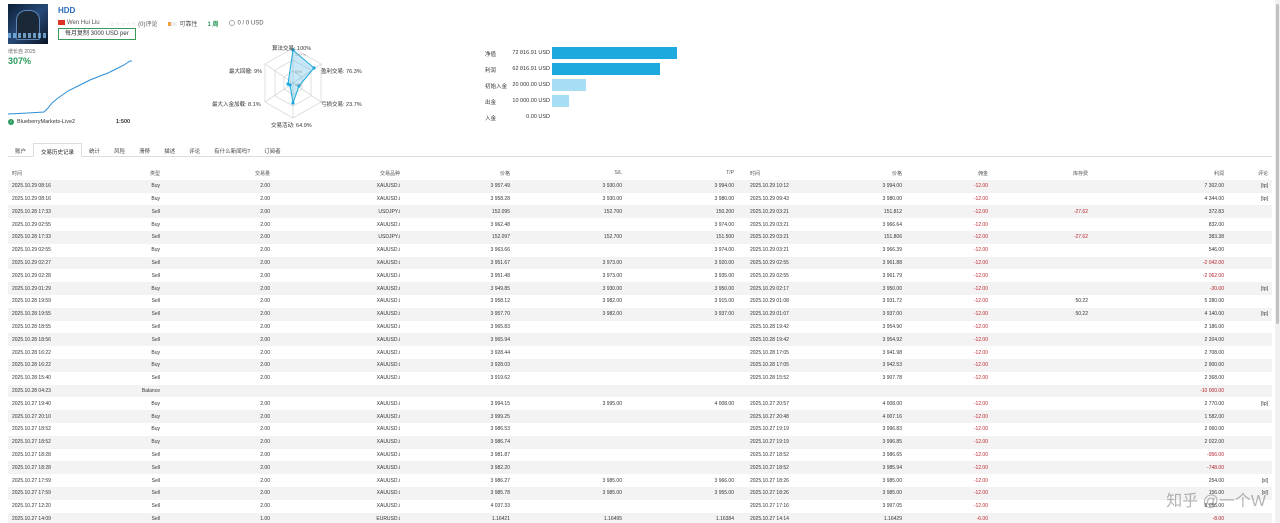 The height and width of the screenshot is (523, 1280). I want to click on vertical-scrollbar, so click(1277, 261).